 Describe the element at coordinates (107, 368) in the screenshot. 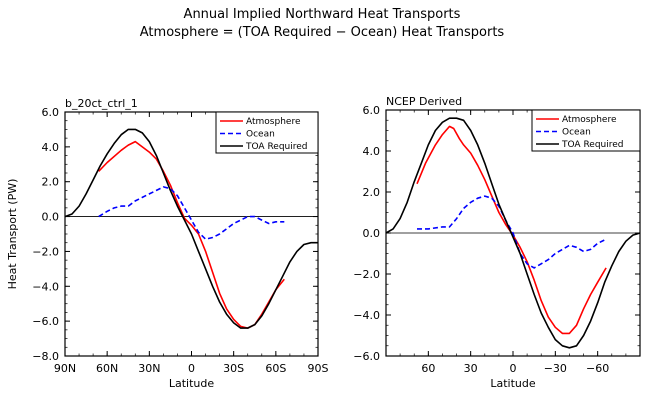

I see `left-xtick-label: 60N` at that location.